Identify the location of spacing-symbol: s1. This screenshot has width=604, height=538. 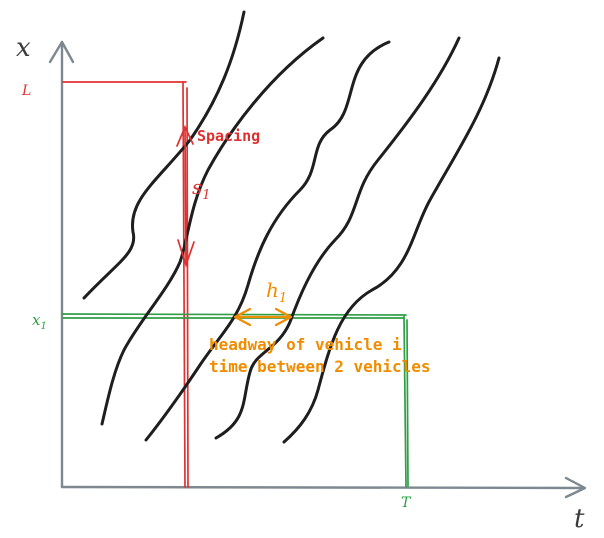
(201, 189).